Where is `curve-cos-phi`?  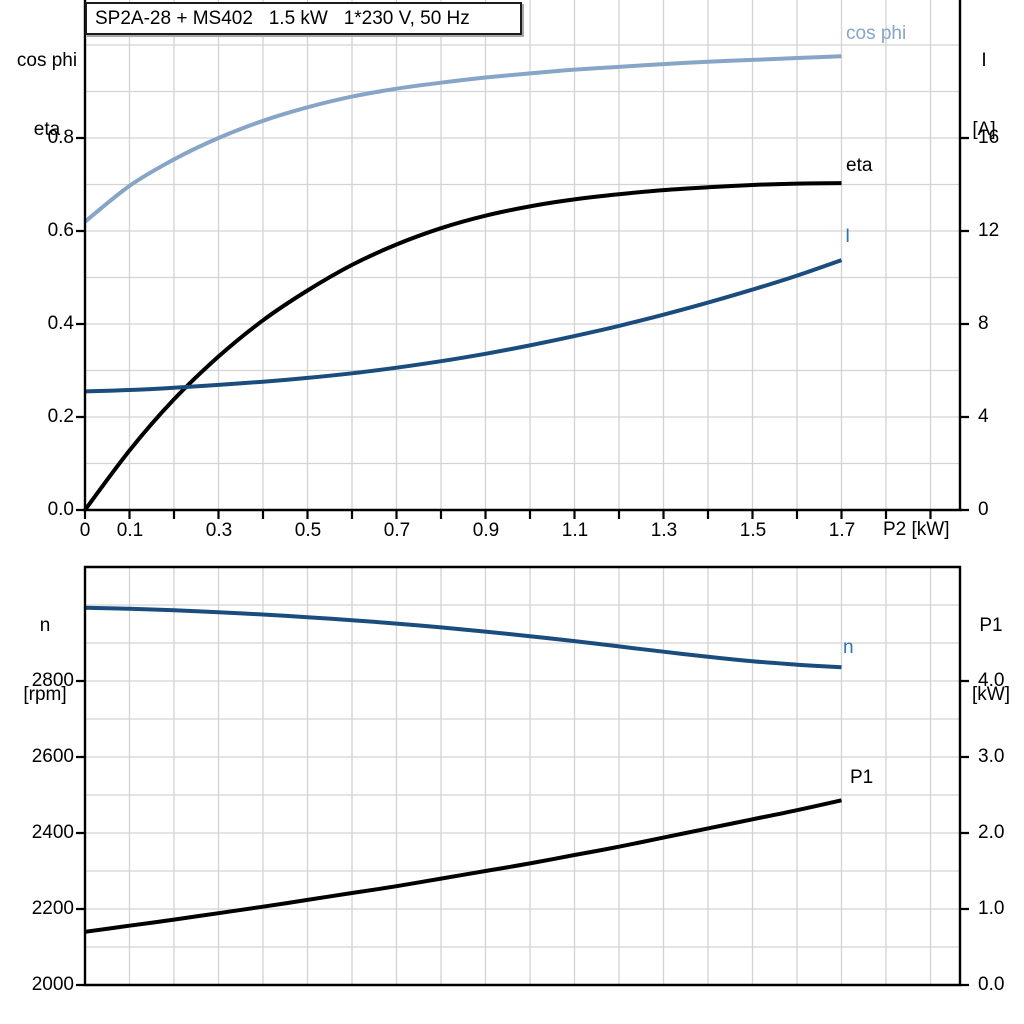 curve-cos-phi is located at coordinates (462, 139).